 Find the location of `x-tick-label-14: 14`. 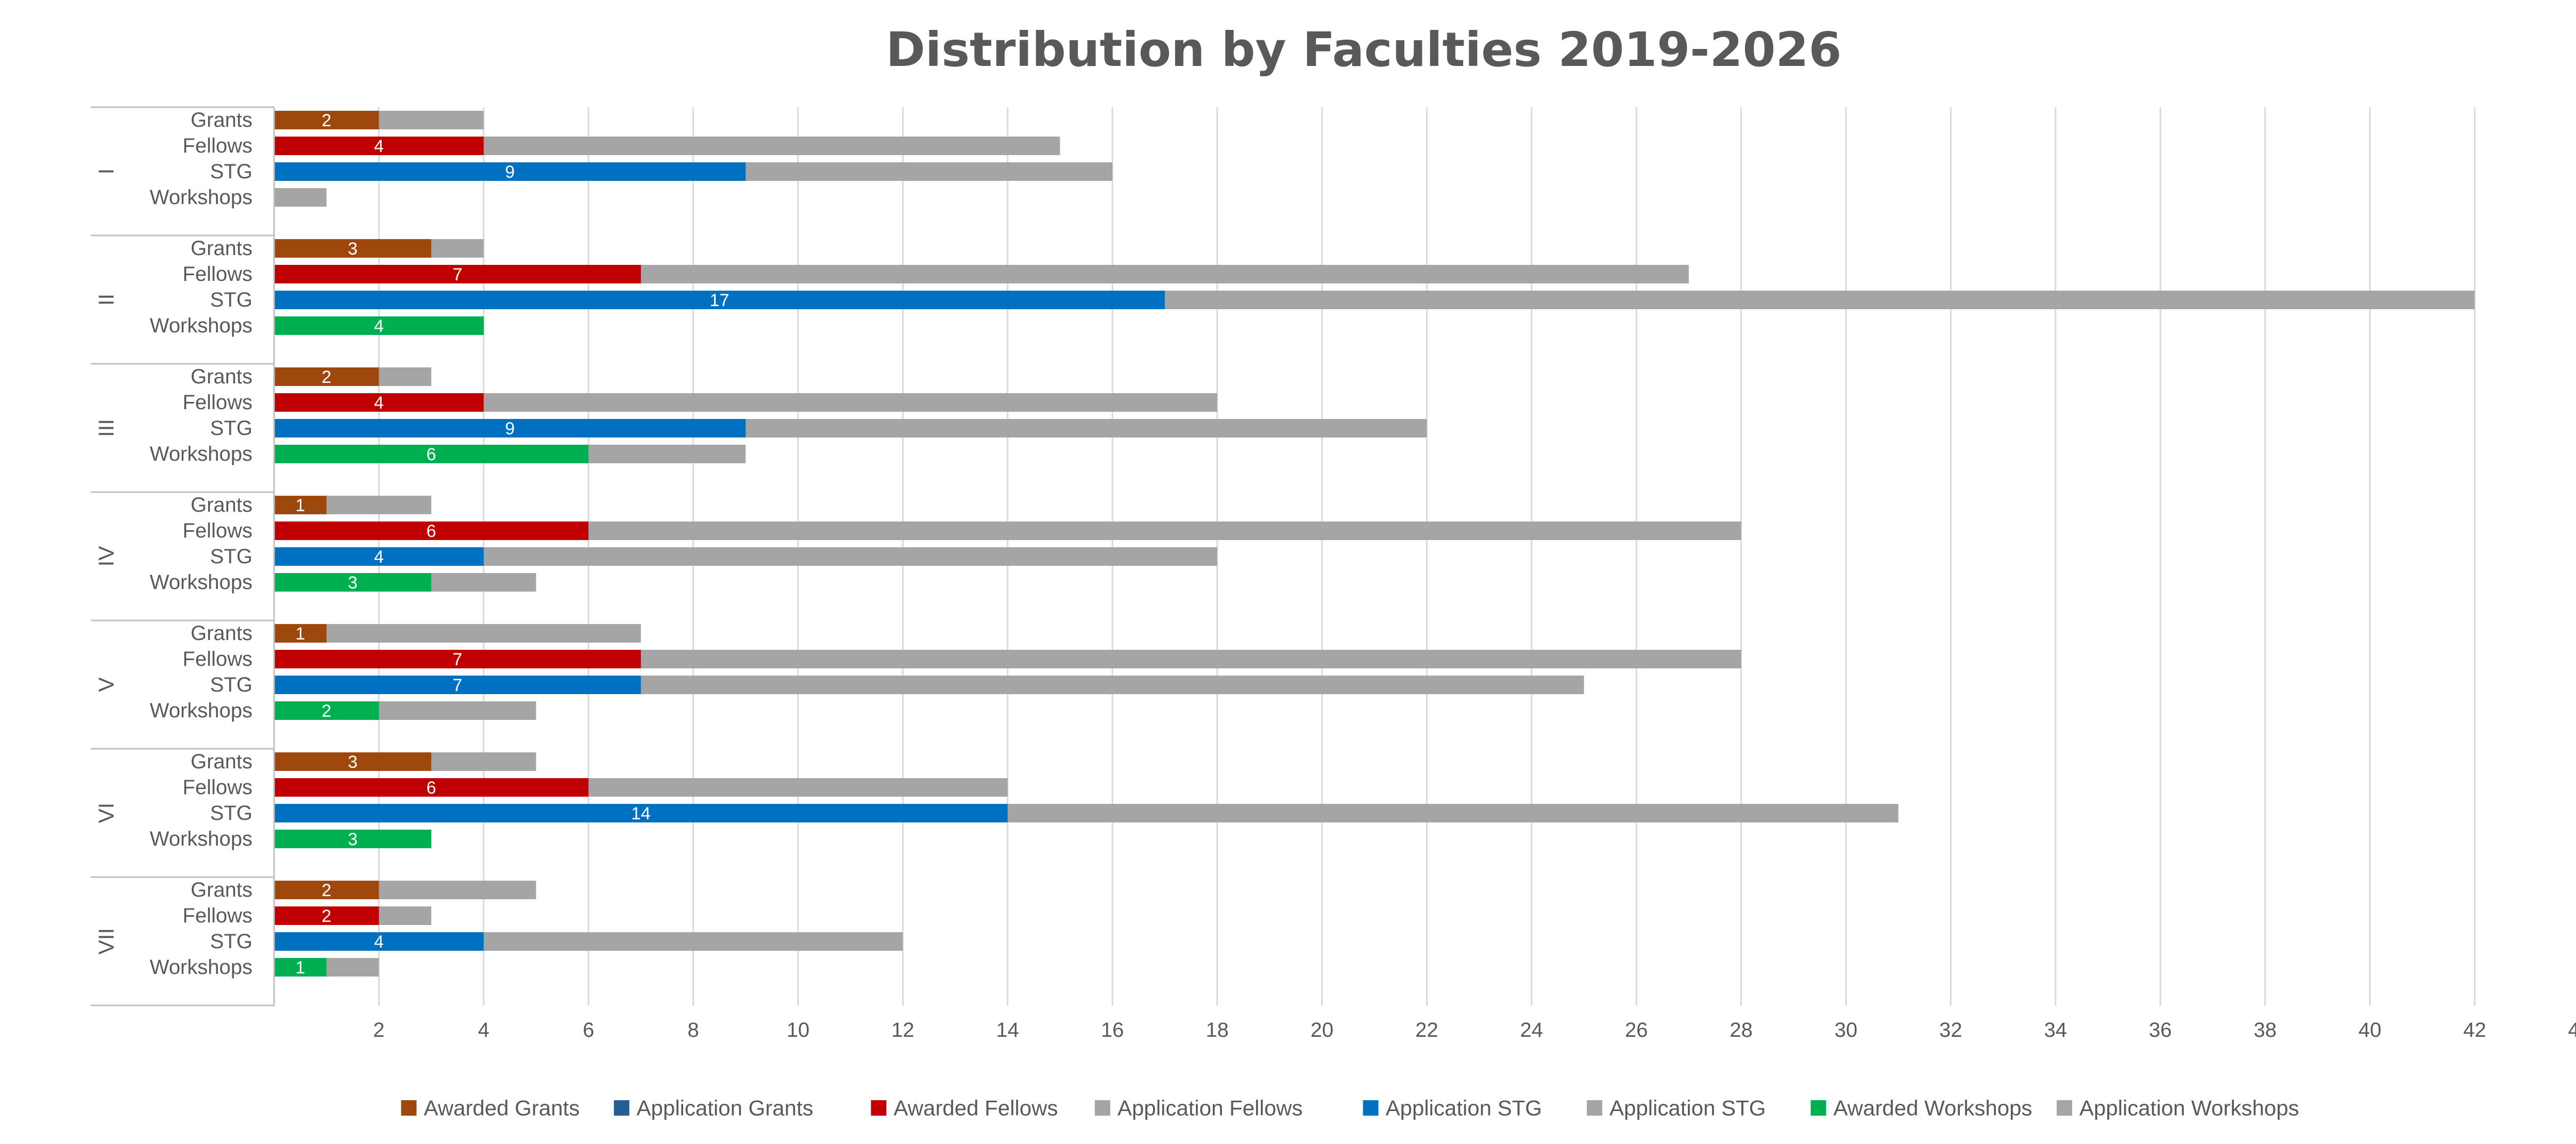

x-tick-label-14: 14 is located at coordinates (1008, 1030).